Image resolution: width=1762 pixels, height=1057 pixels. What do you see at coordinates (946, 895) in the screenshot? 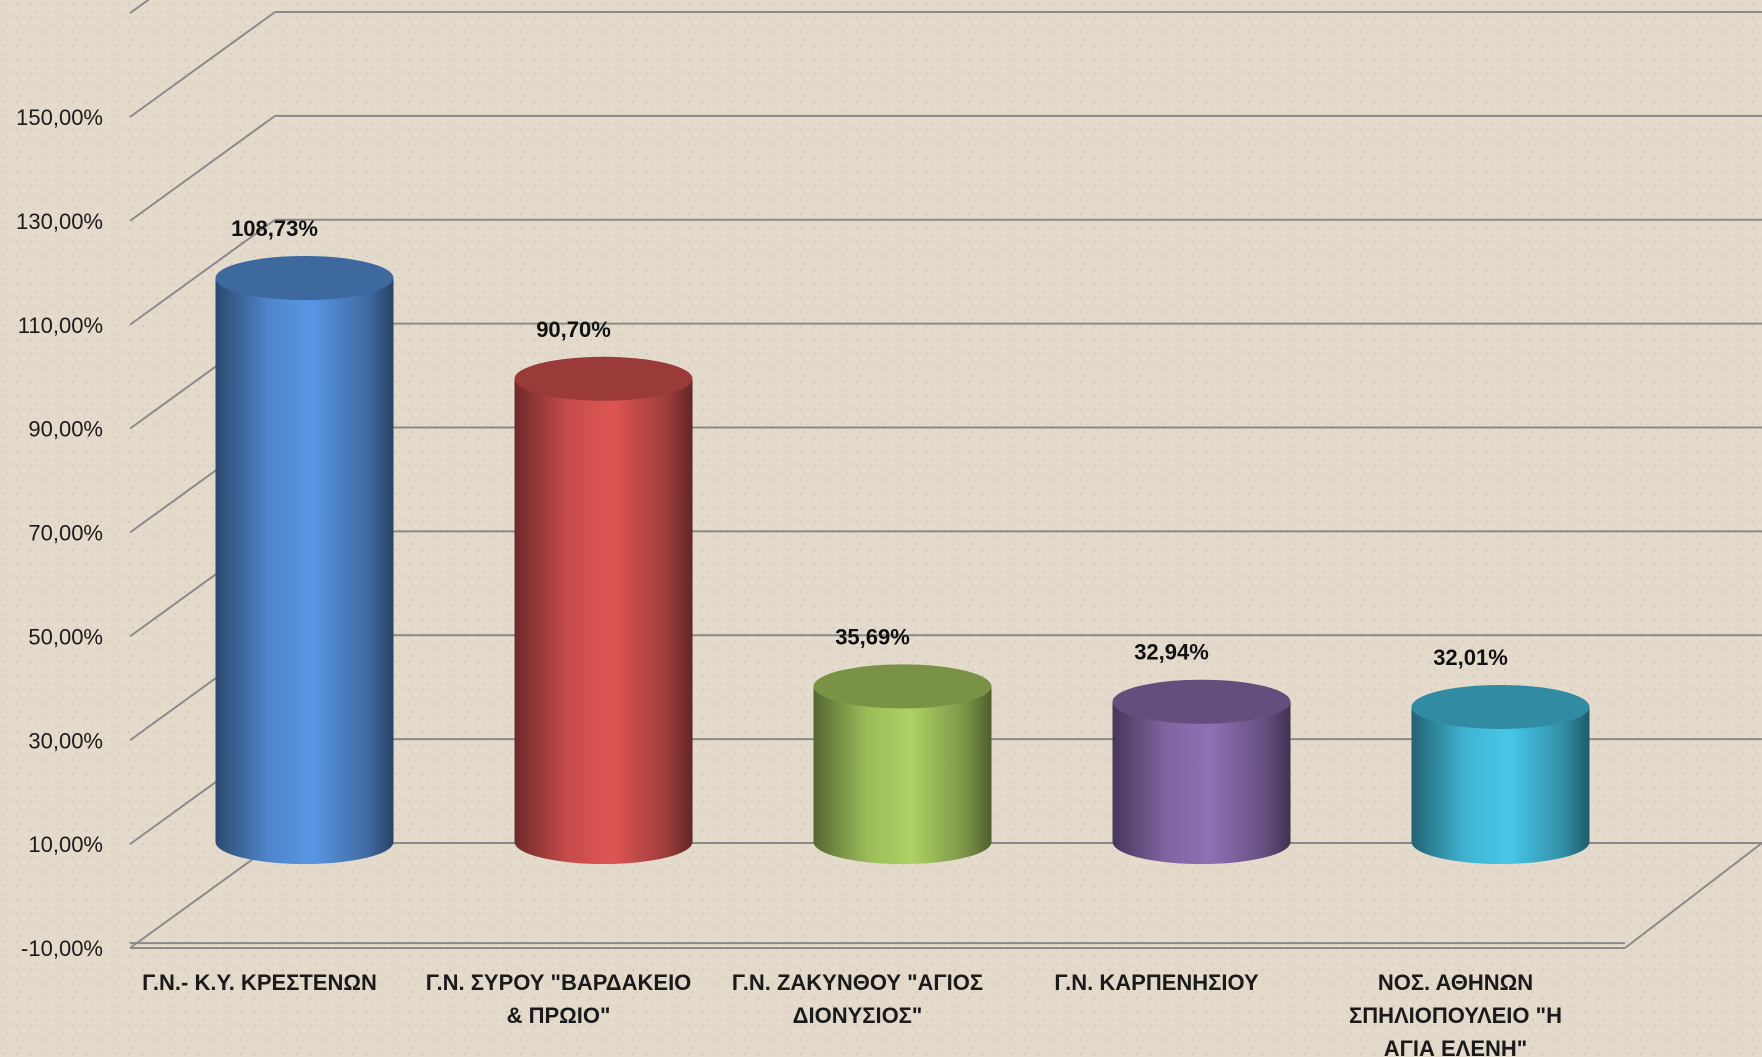
I see `chart-floor` at bounding box center [946, 895].